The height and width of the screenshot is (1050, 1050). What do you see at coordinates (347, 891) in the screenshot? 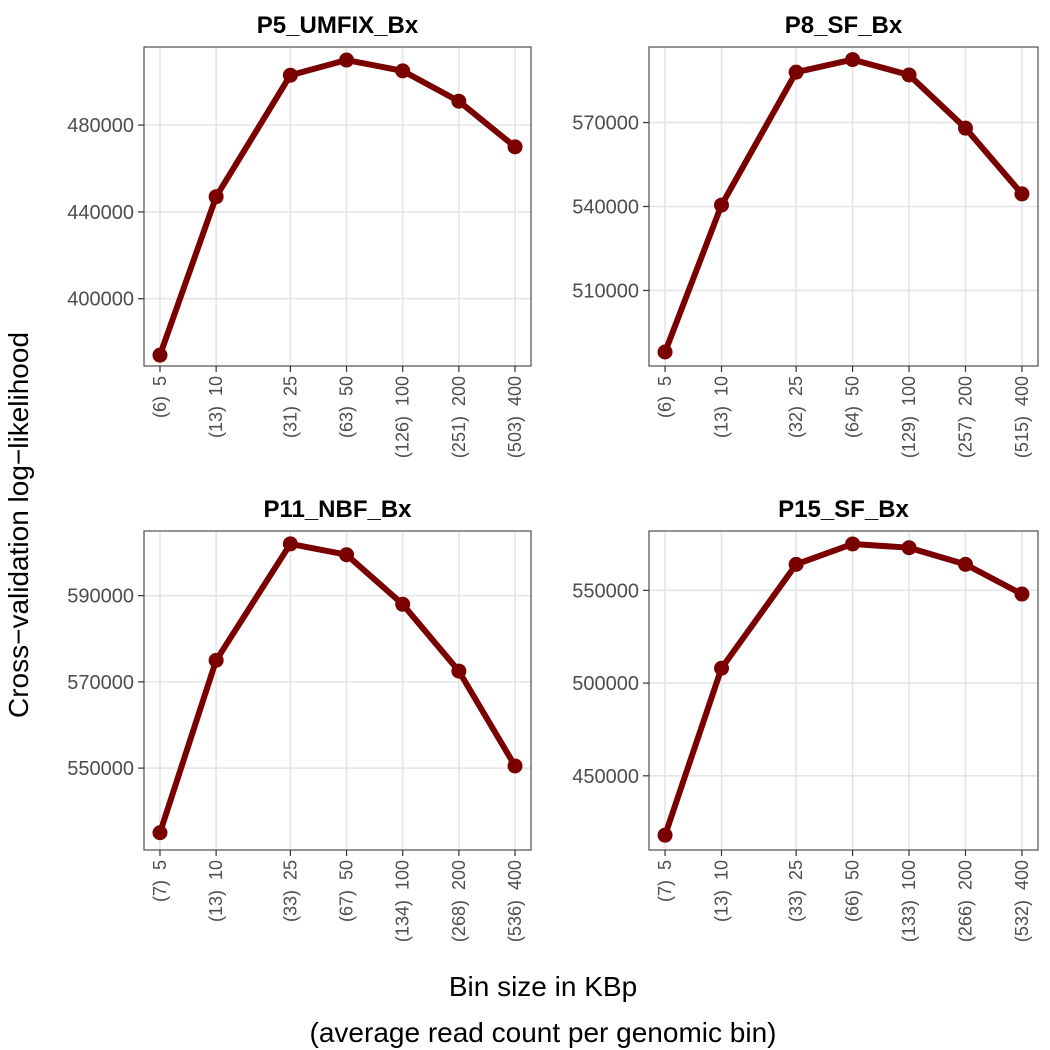
I see `x-tick-label: (67) 50` at bounding box center [347, 891].